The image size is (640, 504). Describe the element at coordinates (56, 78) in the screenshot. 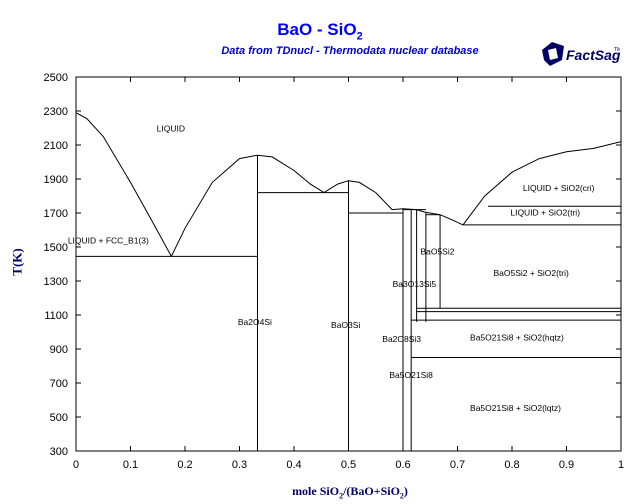

I see `y-tick-label: 2500` at that location.